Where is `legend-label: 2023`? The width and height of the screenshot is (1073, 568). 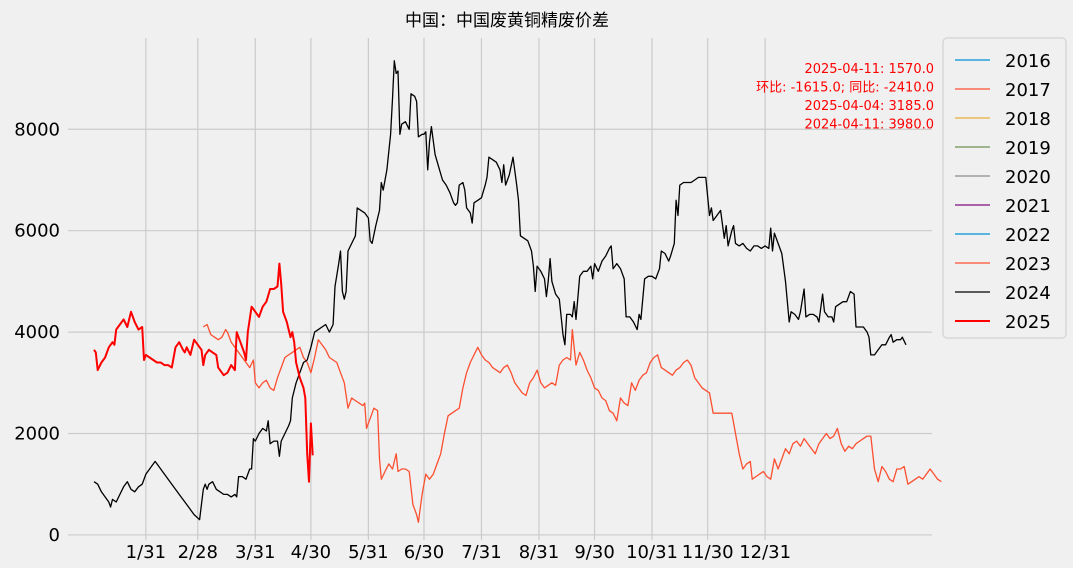 legend-label: 2023 is located at coordinates (1028, 264).